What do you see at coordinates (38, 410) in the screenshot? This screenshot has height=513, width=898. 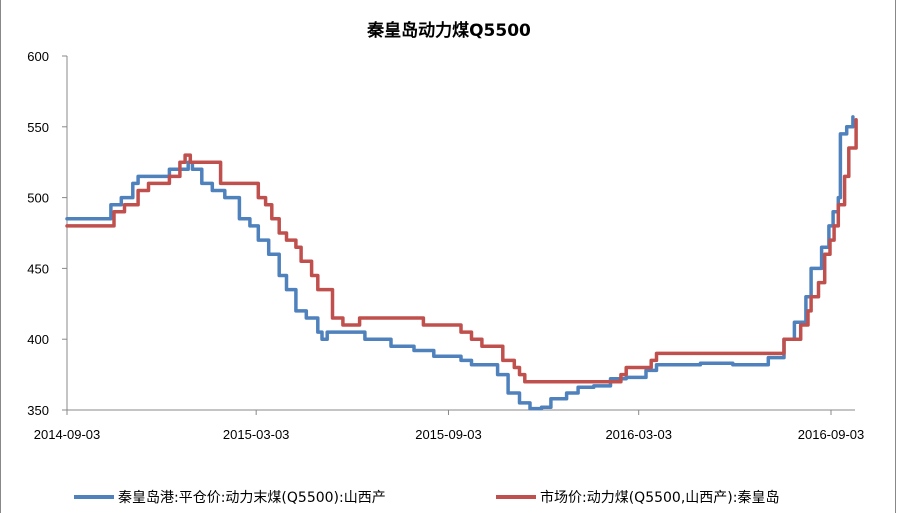 I see `y-tick-label: 350` at bounding box center [38, 410].